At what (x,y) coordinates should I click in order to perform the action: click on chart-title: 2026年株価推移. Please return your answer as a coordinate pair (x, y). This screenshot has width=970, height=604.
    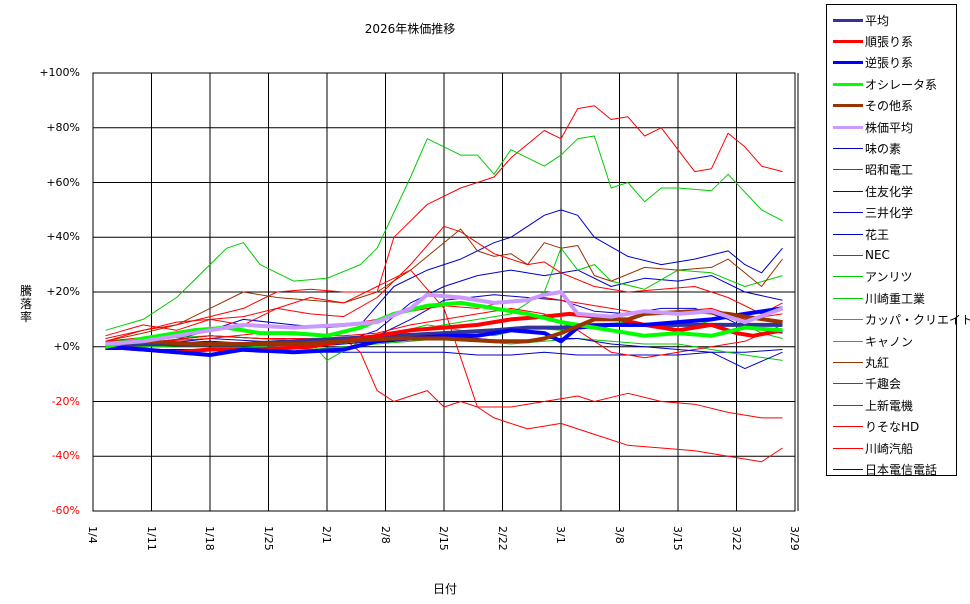
    Looking at the image, I should click on (410, 29).